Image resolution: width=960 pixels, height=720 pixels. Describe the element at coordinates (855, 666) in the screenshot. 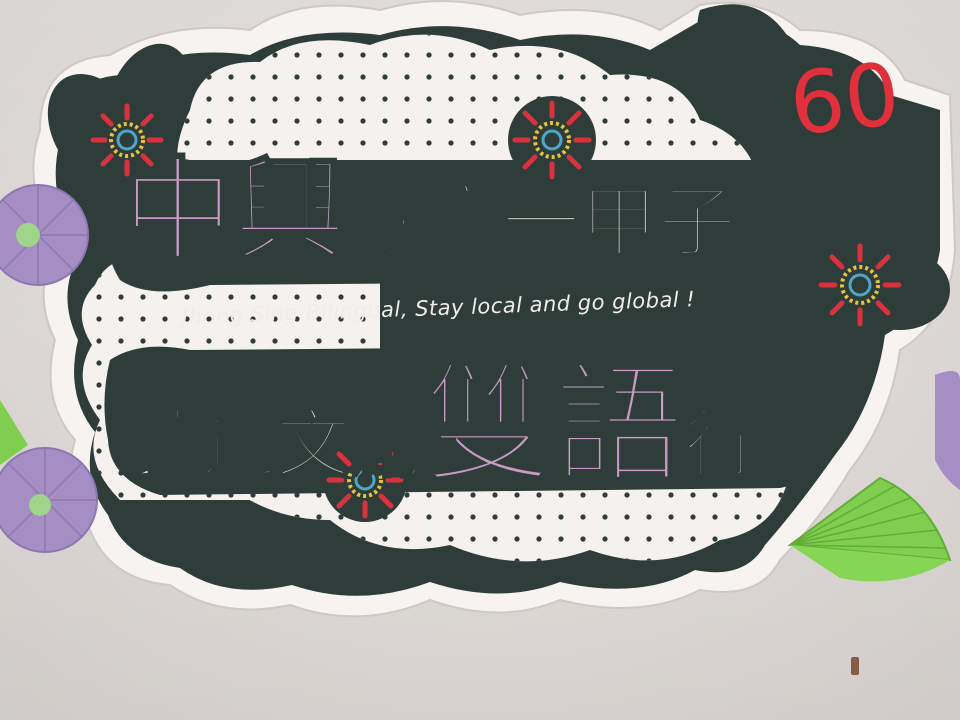

I see `wall-nail` at that location.